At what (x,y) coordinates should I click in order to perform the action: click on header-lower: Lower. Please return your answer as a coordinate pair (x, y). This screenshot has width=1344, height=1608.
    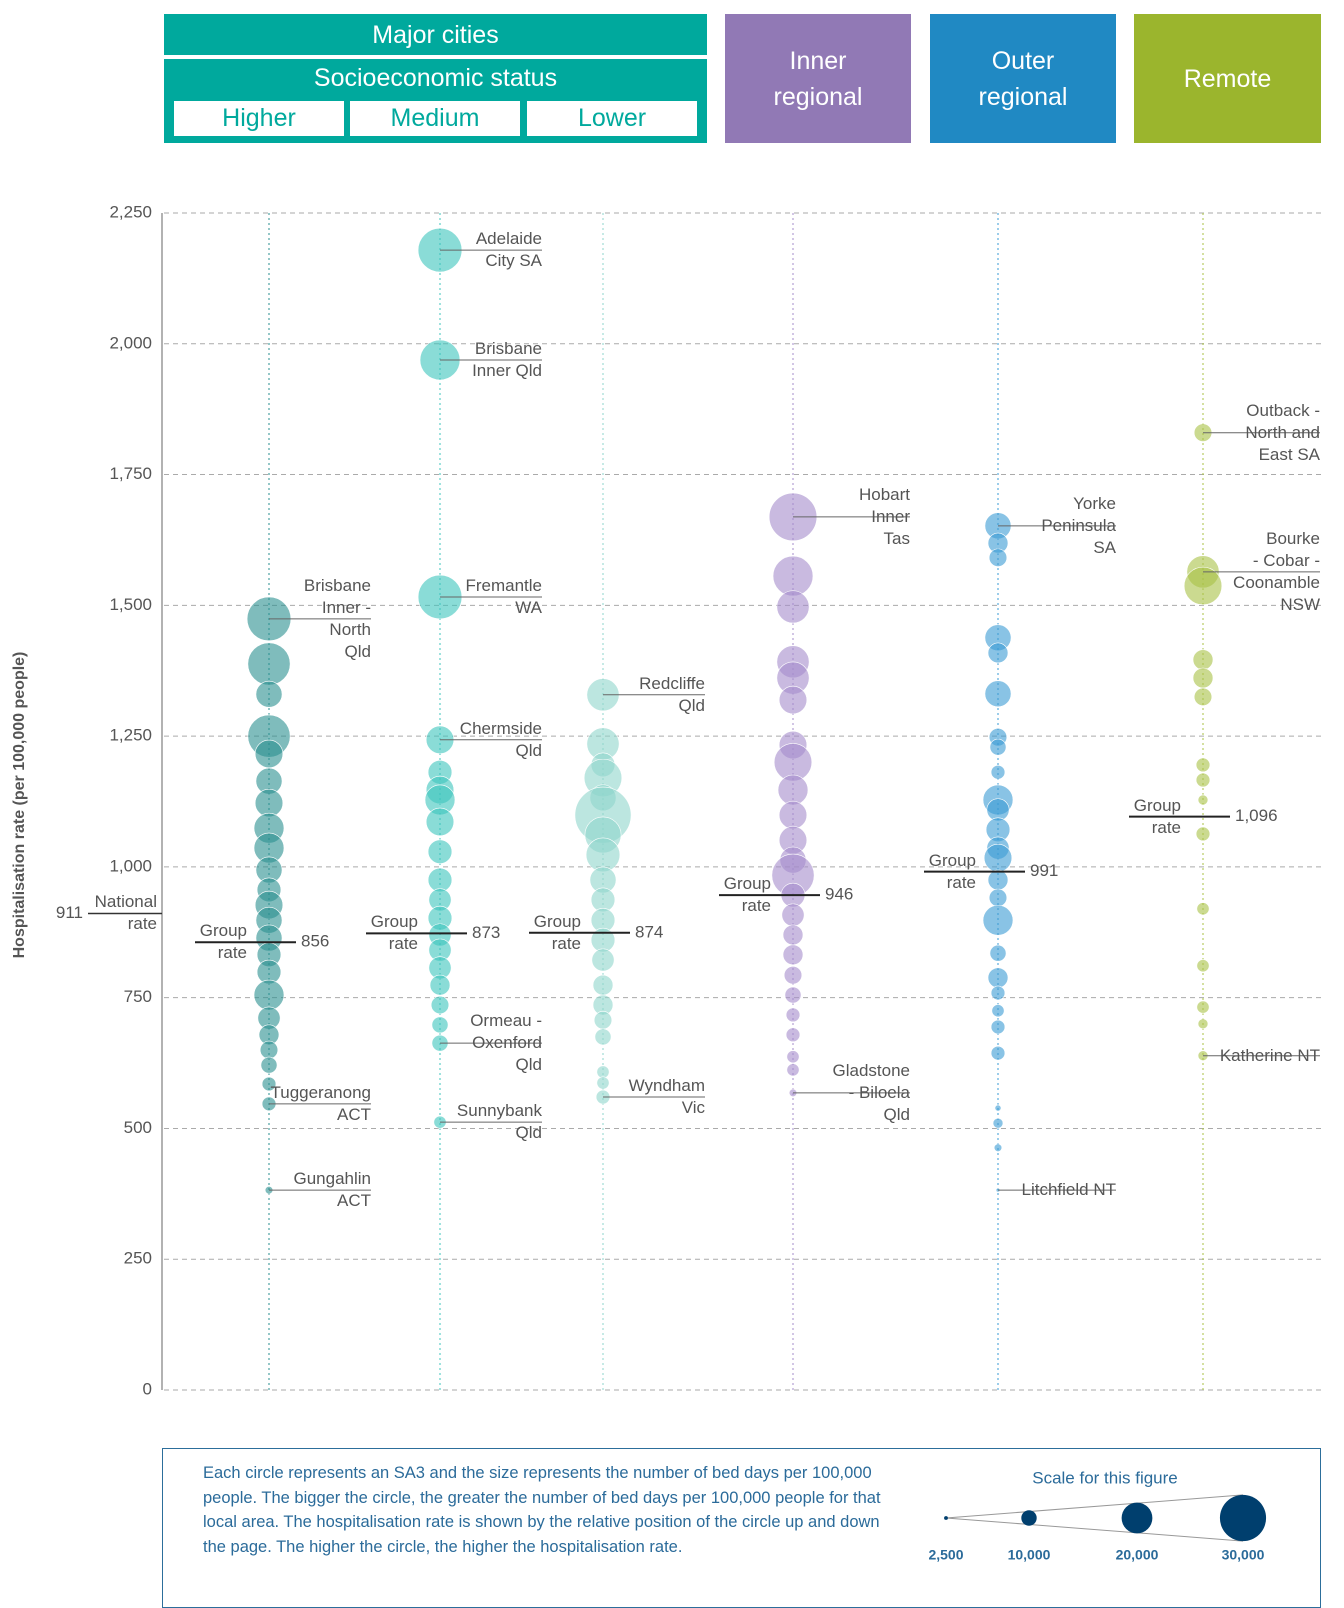
    Looking at the image, I should click on (612, 118).